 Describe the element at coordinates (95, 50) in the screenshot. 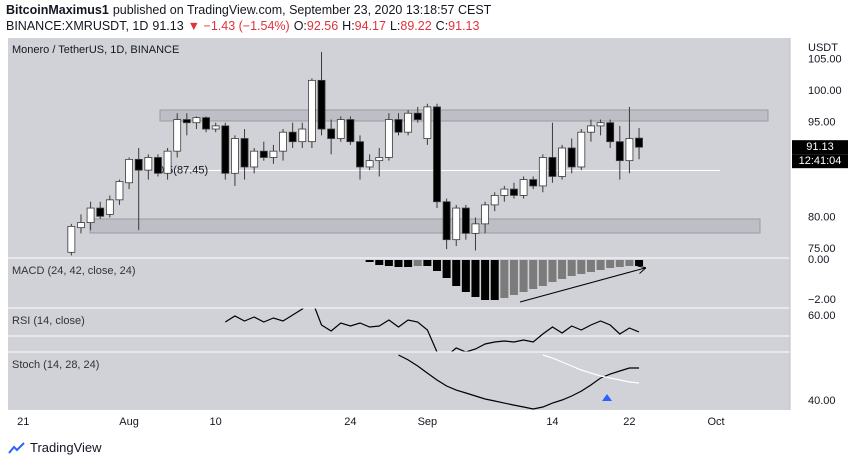

I see `pane-title: Monero / TetherUS, 1D, BINANCE` at that location.